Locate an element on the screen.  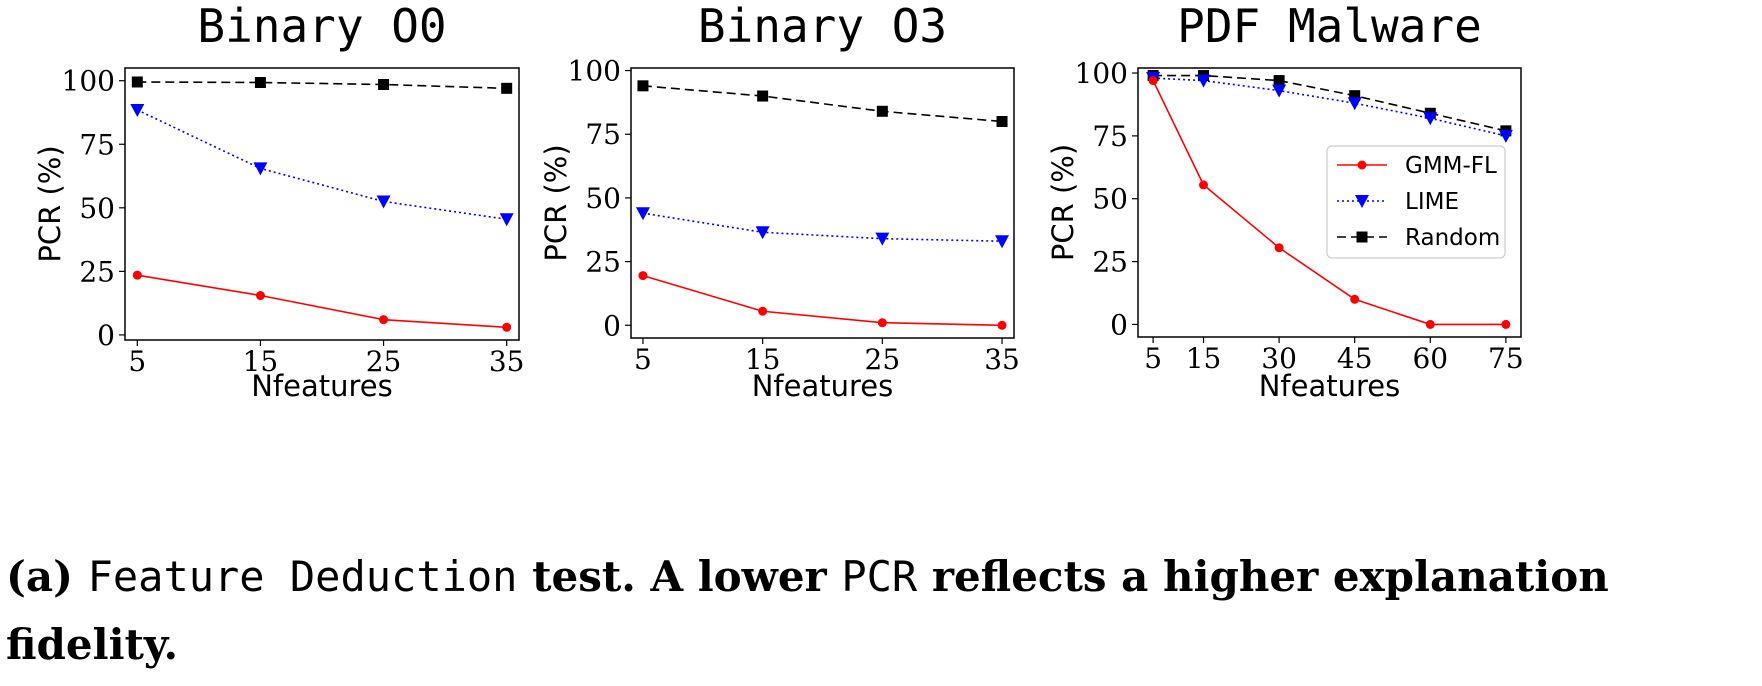
chart-title: Binary O0 is located at coordinates (321, 26).